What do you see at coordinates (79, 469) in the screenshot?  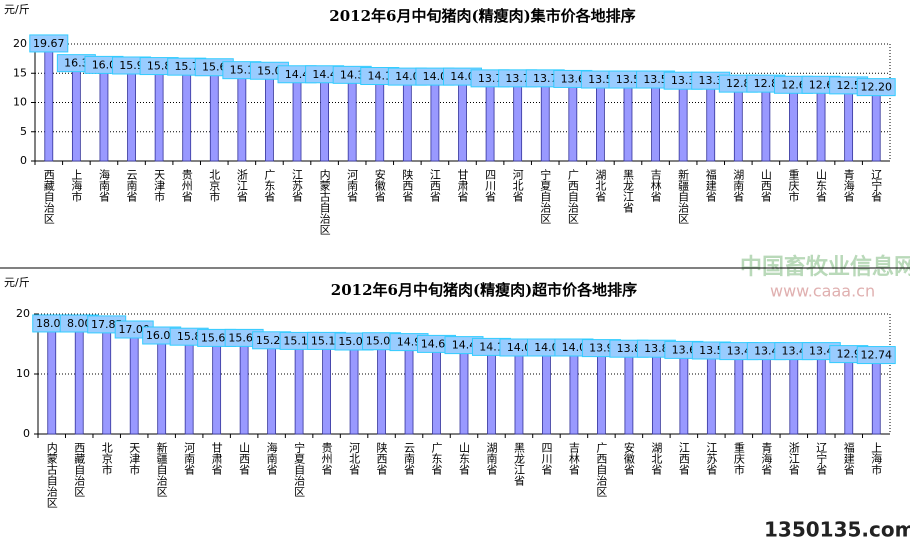 I see `x-tick-label: 西藏自治区` at bounding box center [79, 469].